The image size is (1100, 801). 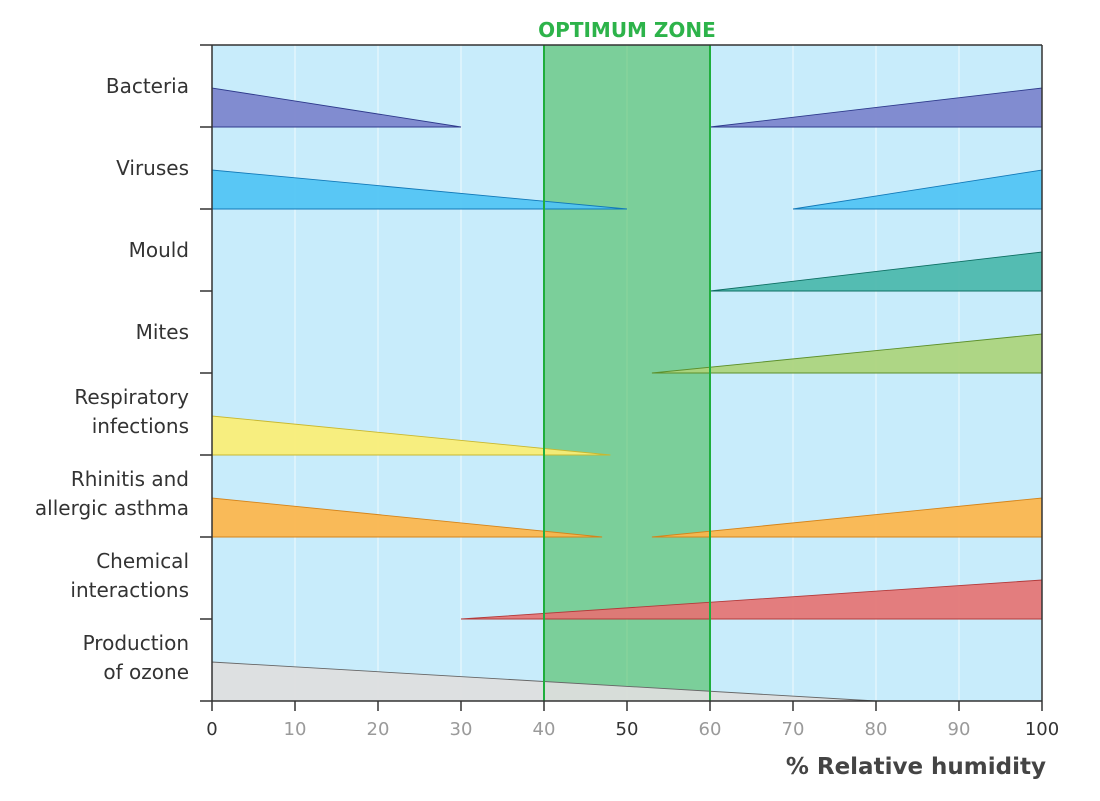 What do you see at coordinates (1042, 729) in the screenshot?
I see `x-tick-label: 100` at bounding box center [1042, 729].